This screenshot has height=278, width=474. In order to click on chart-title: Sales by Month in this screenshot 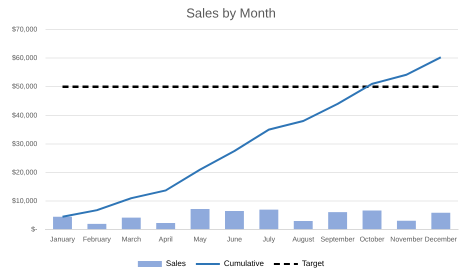, I will do `click(231, 12)`.